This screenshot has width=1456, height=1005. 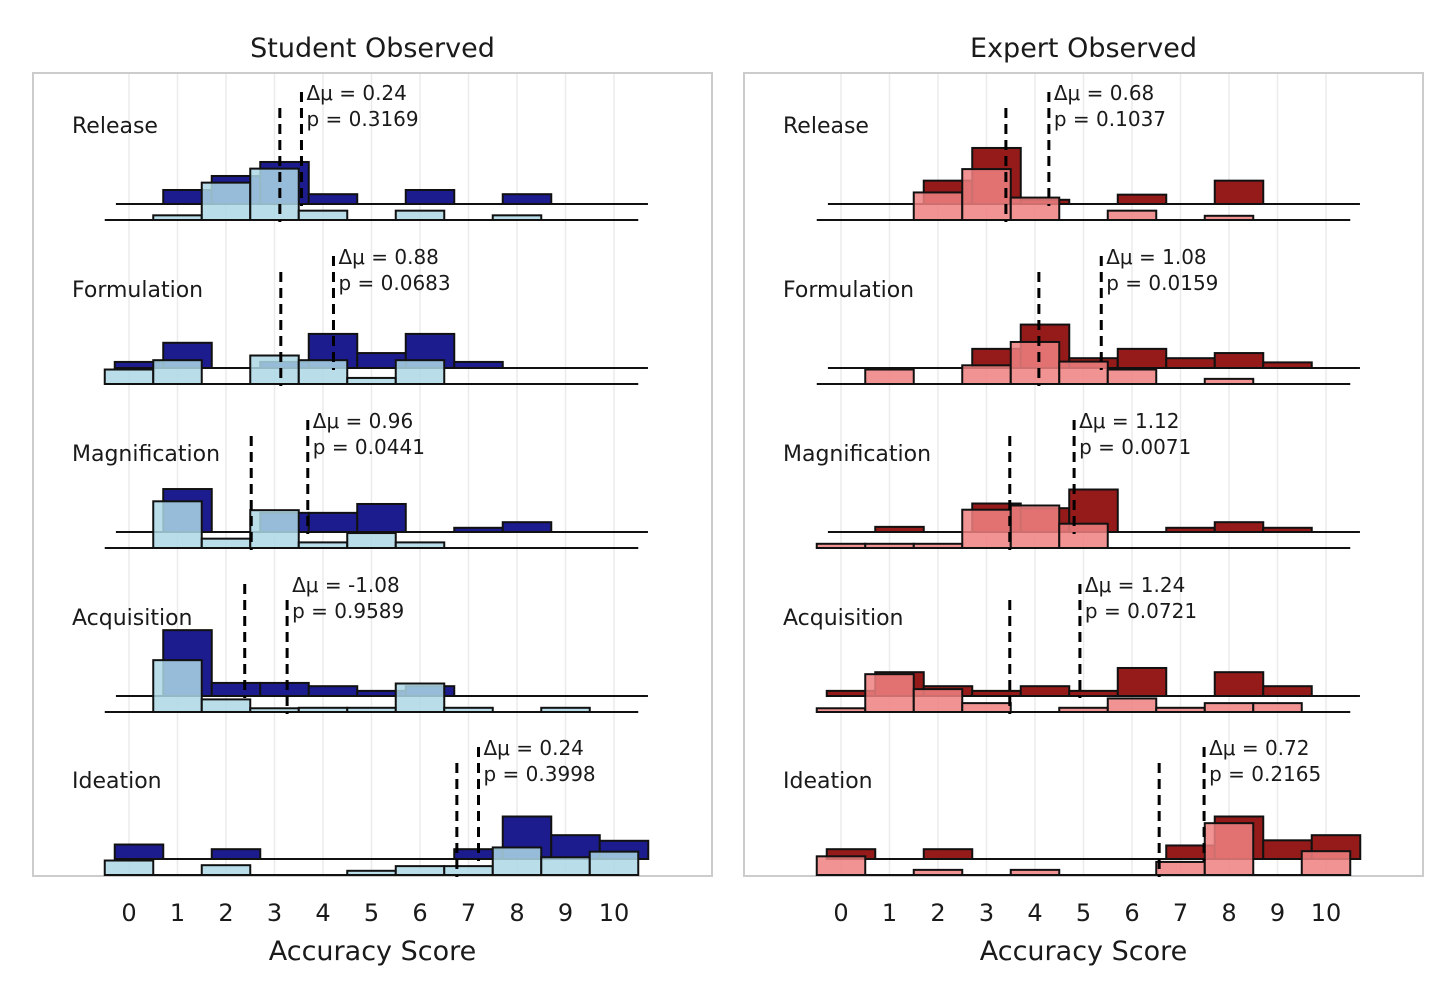 I want to click on delta-mu-annotation: Δμ = 0.68, so click(x=1104, y=93).